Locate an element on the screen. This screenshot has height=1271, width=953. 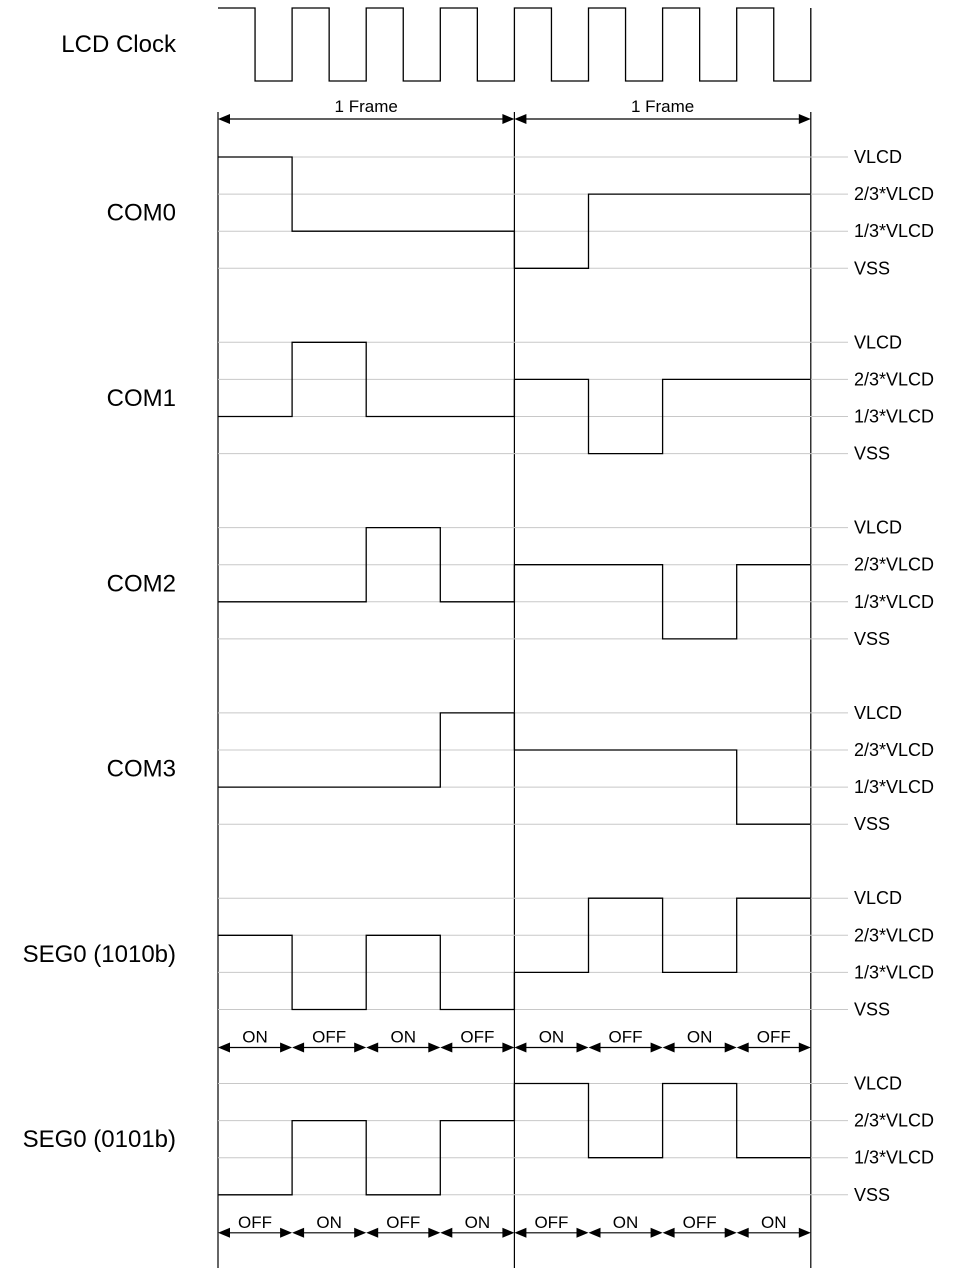
signal-name: SEG0 (1010b) is located at coordinates (99, 954).